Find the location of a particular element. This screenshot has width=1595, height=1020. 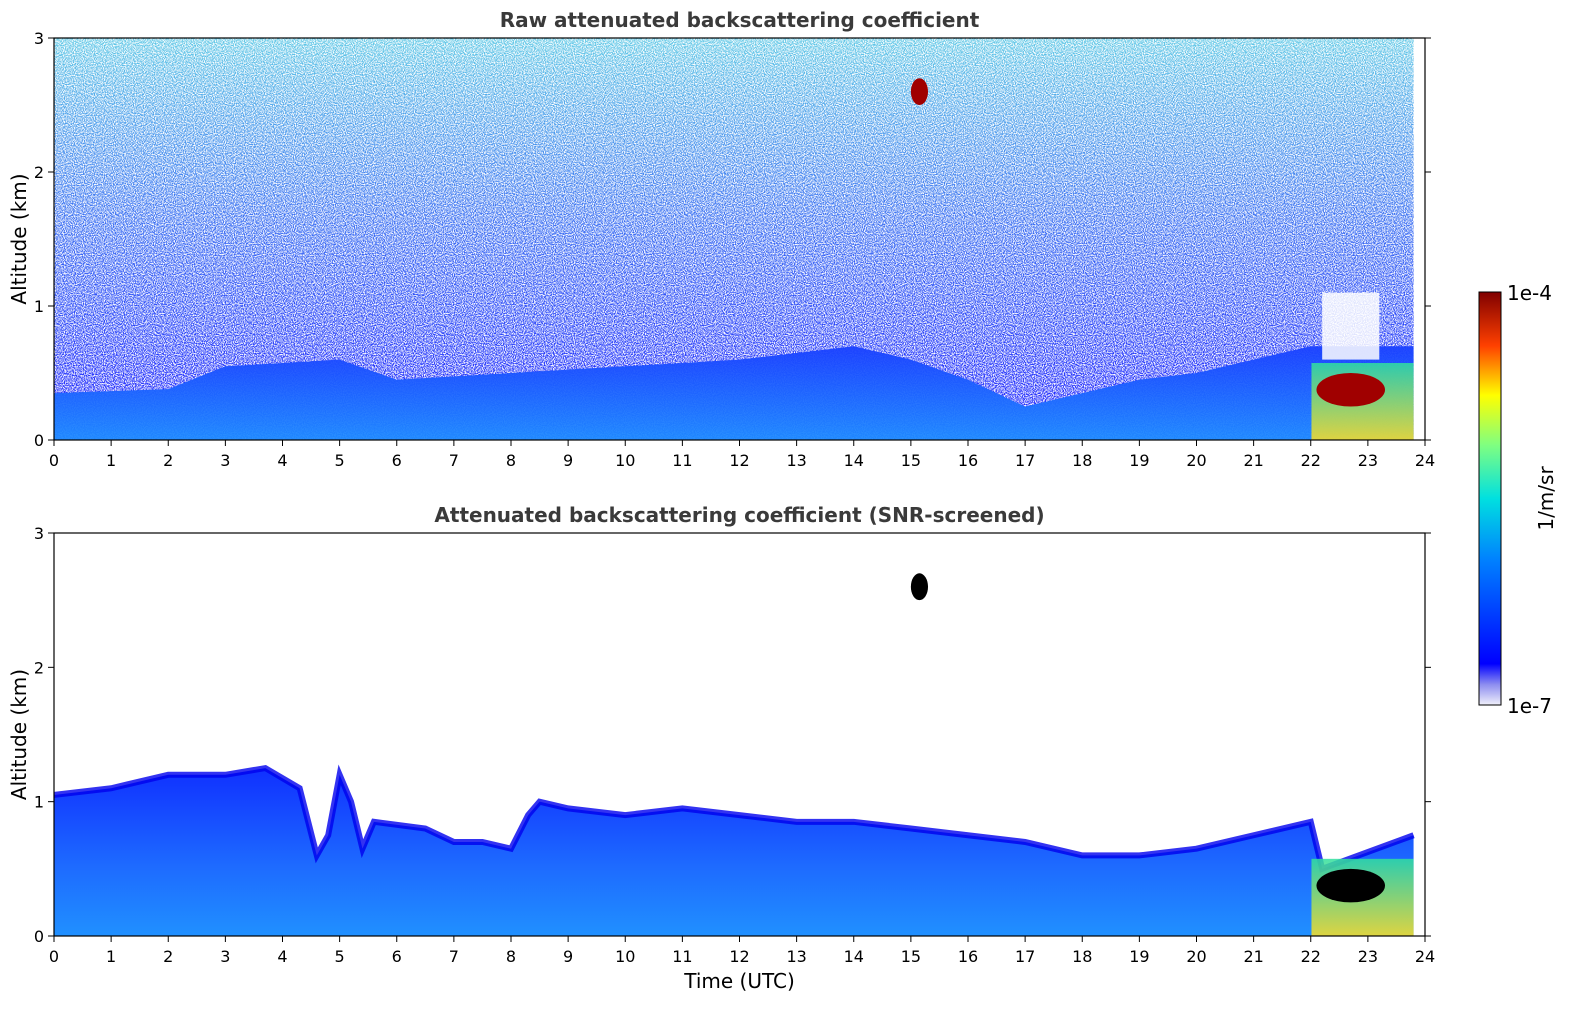

signal-gap is located at coordinates (1351, 326).